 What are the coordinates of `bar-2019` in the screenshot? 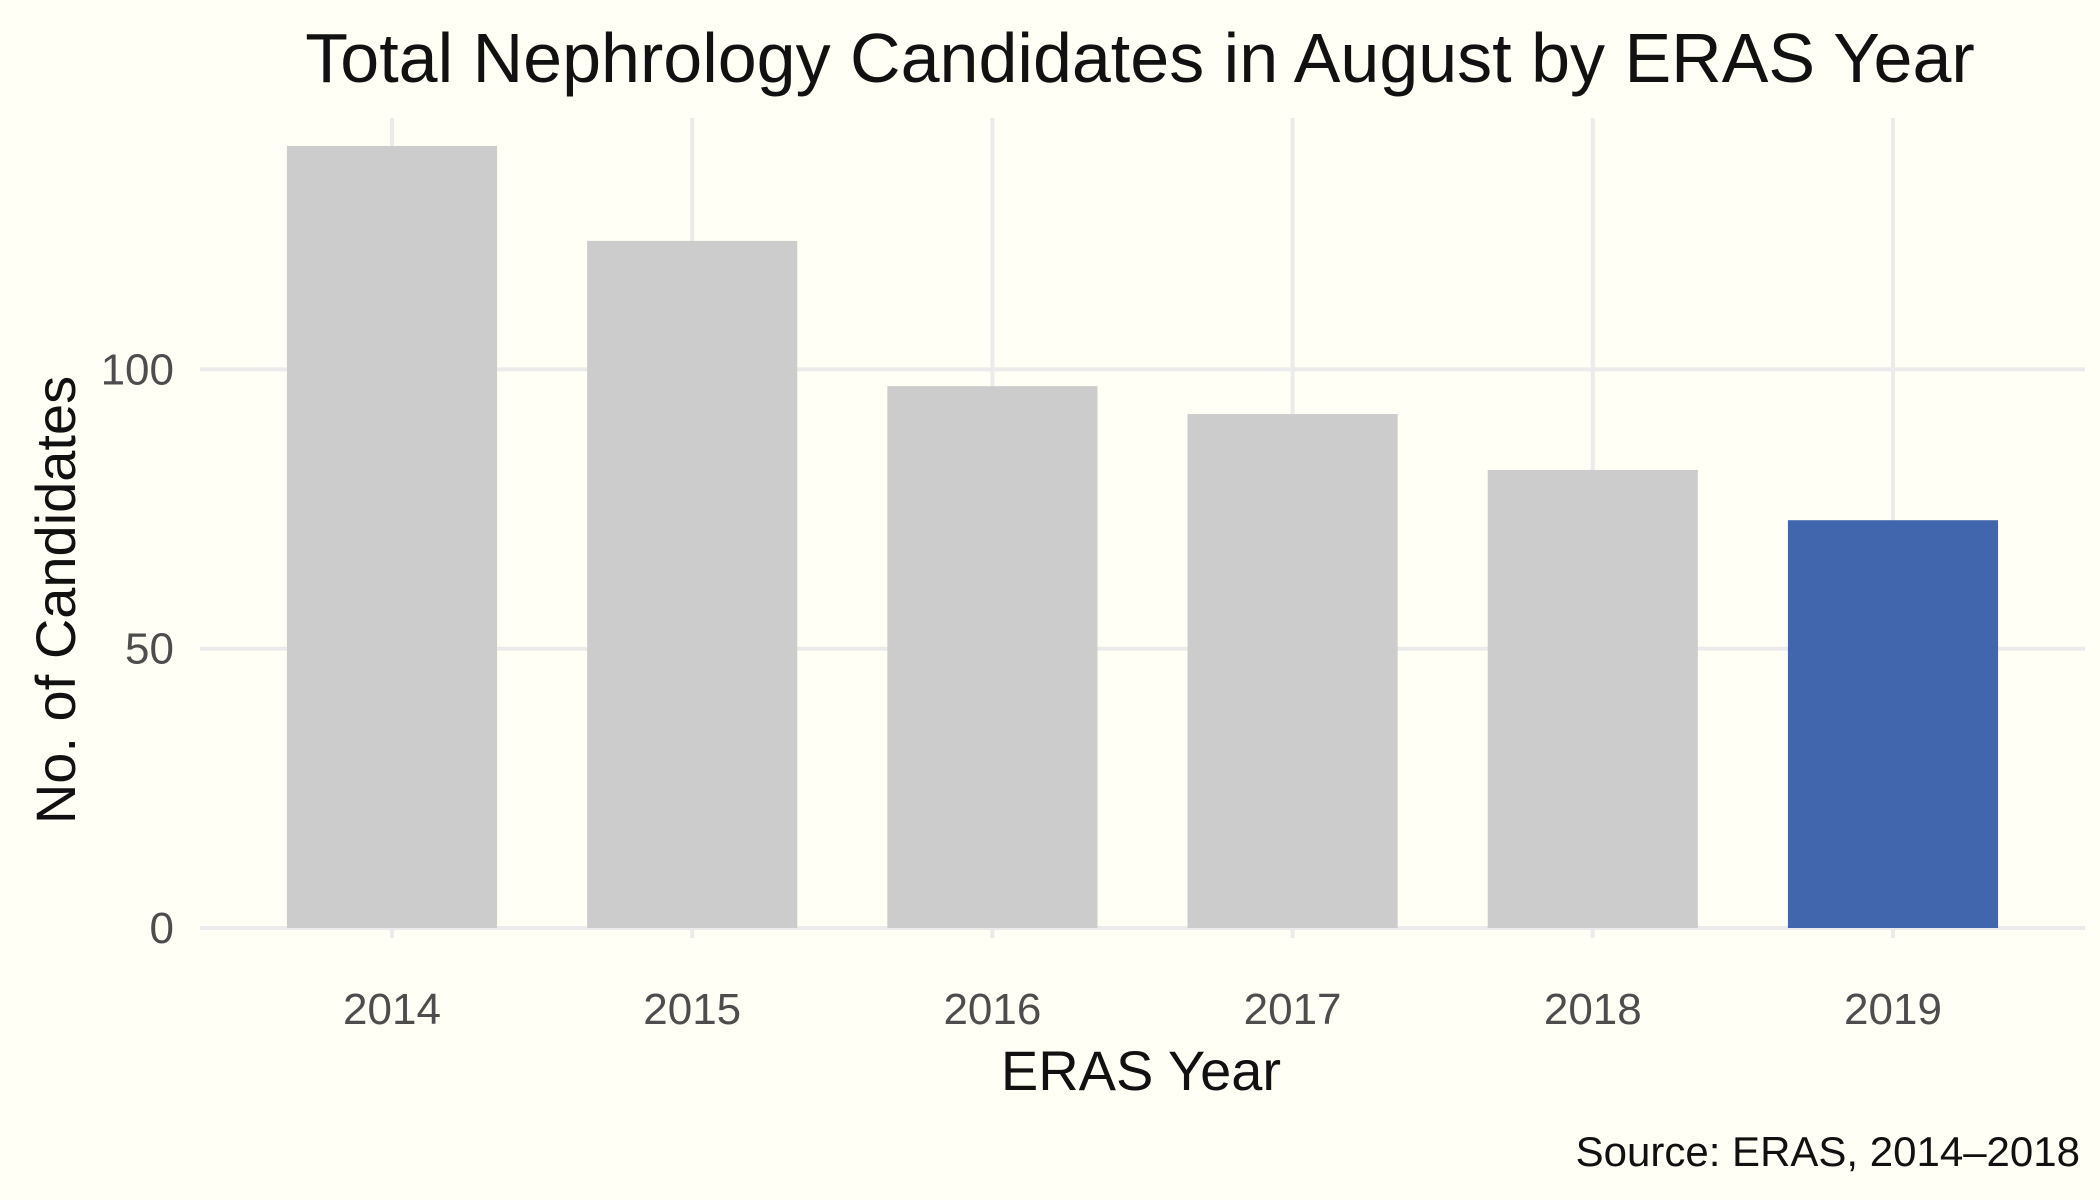 It's located at (1893, 724).